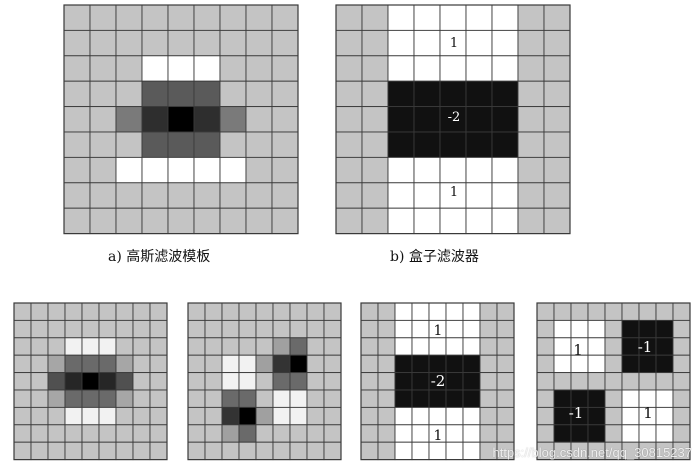 Image resolution: width=700 pixels, height=466 pixels. What do you see at coordinates (613, 381) in the screenshot?
I see `box-filter-dxy-small: 1 -1 -1 1` at bounding box center [613, 381].